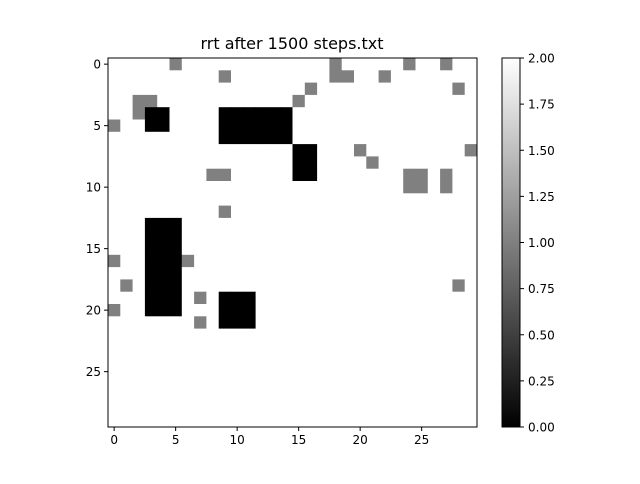  What do you see at coordinates (541, 59) in the screenshot?
I see `colorbar-tick-label: 2.00` at bounding box center [541, 59].